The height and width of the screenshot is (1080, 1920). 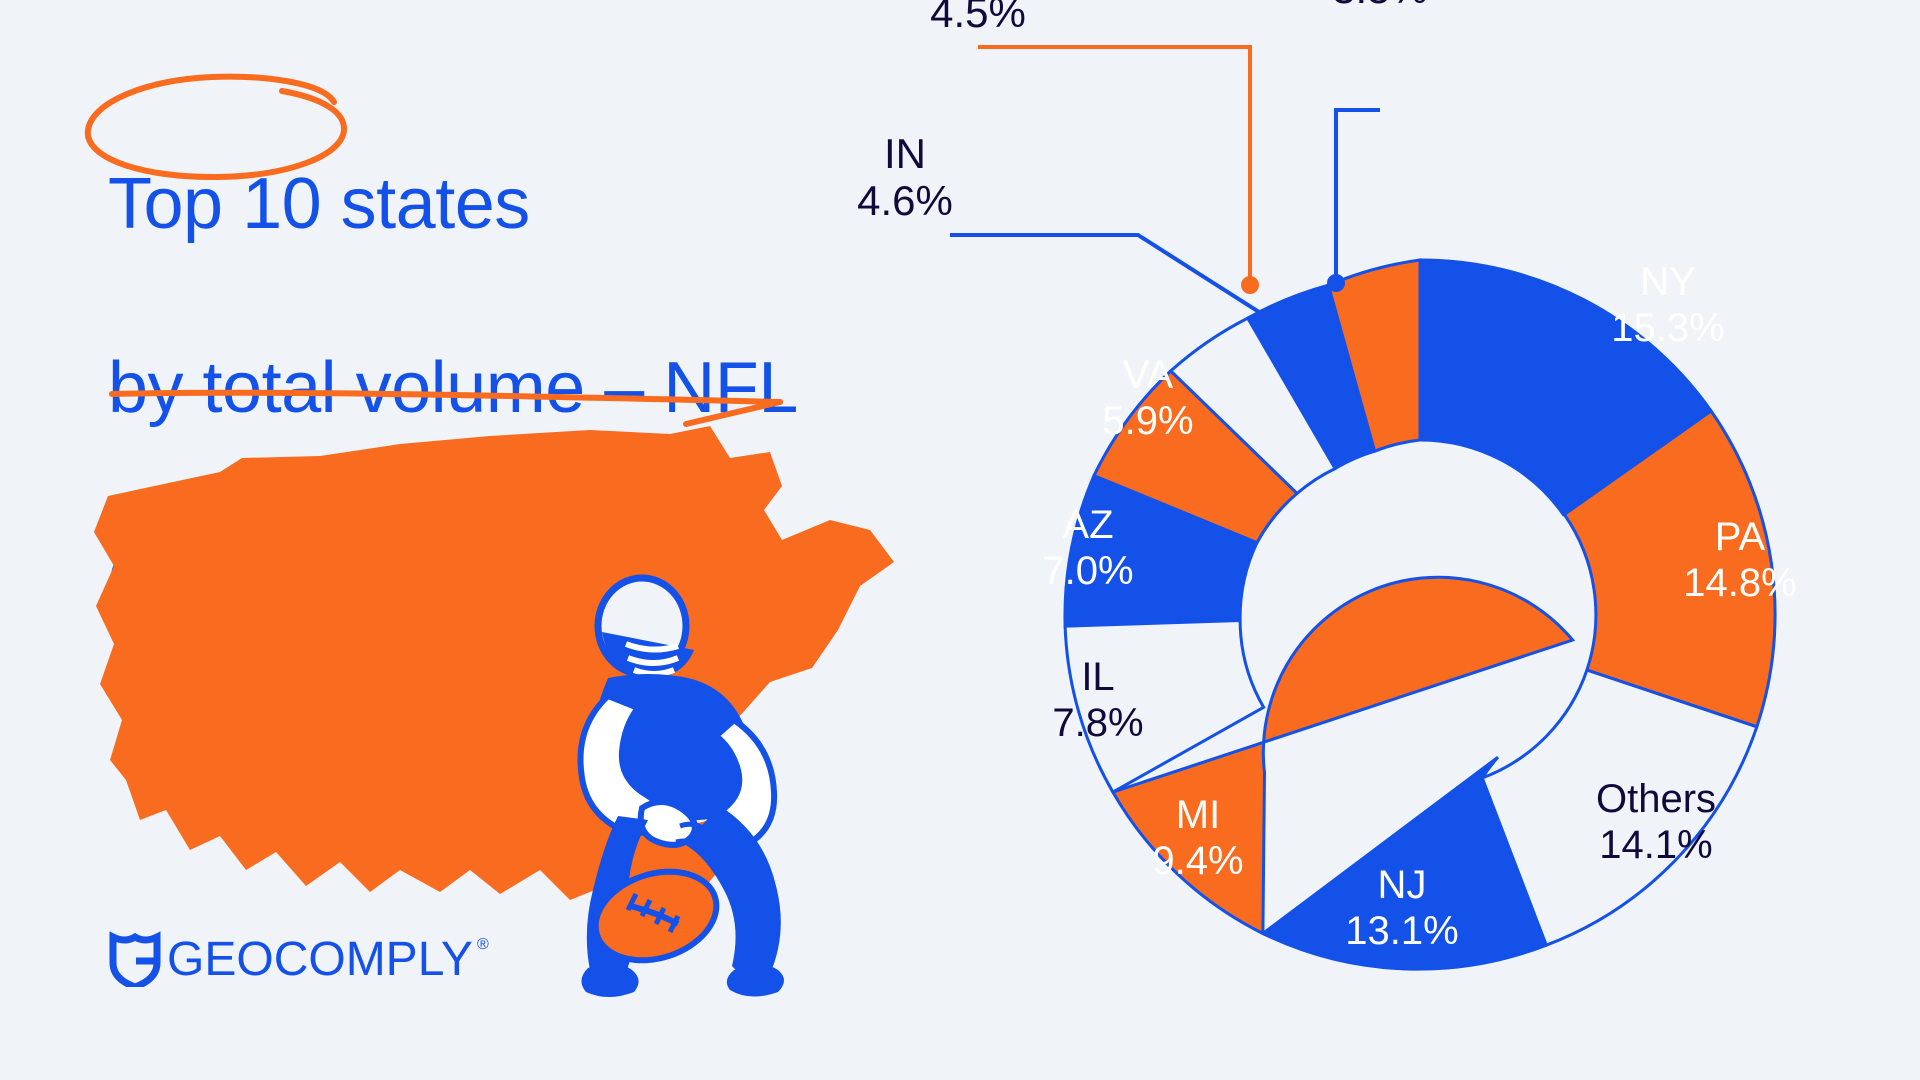 I want to click on slice-label-PA-name: PA, so click(x=1740, y=537).